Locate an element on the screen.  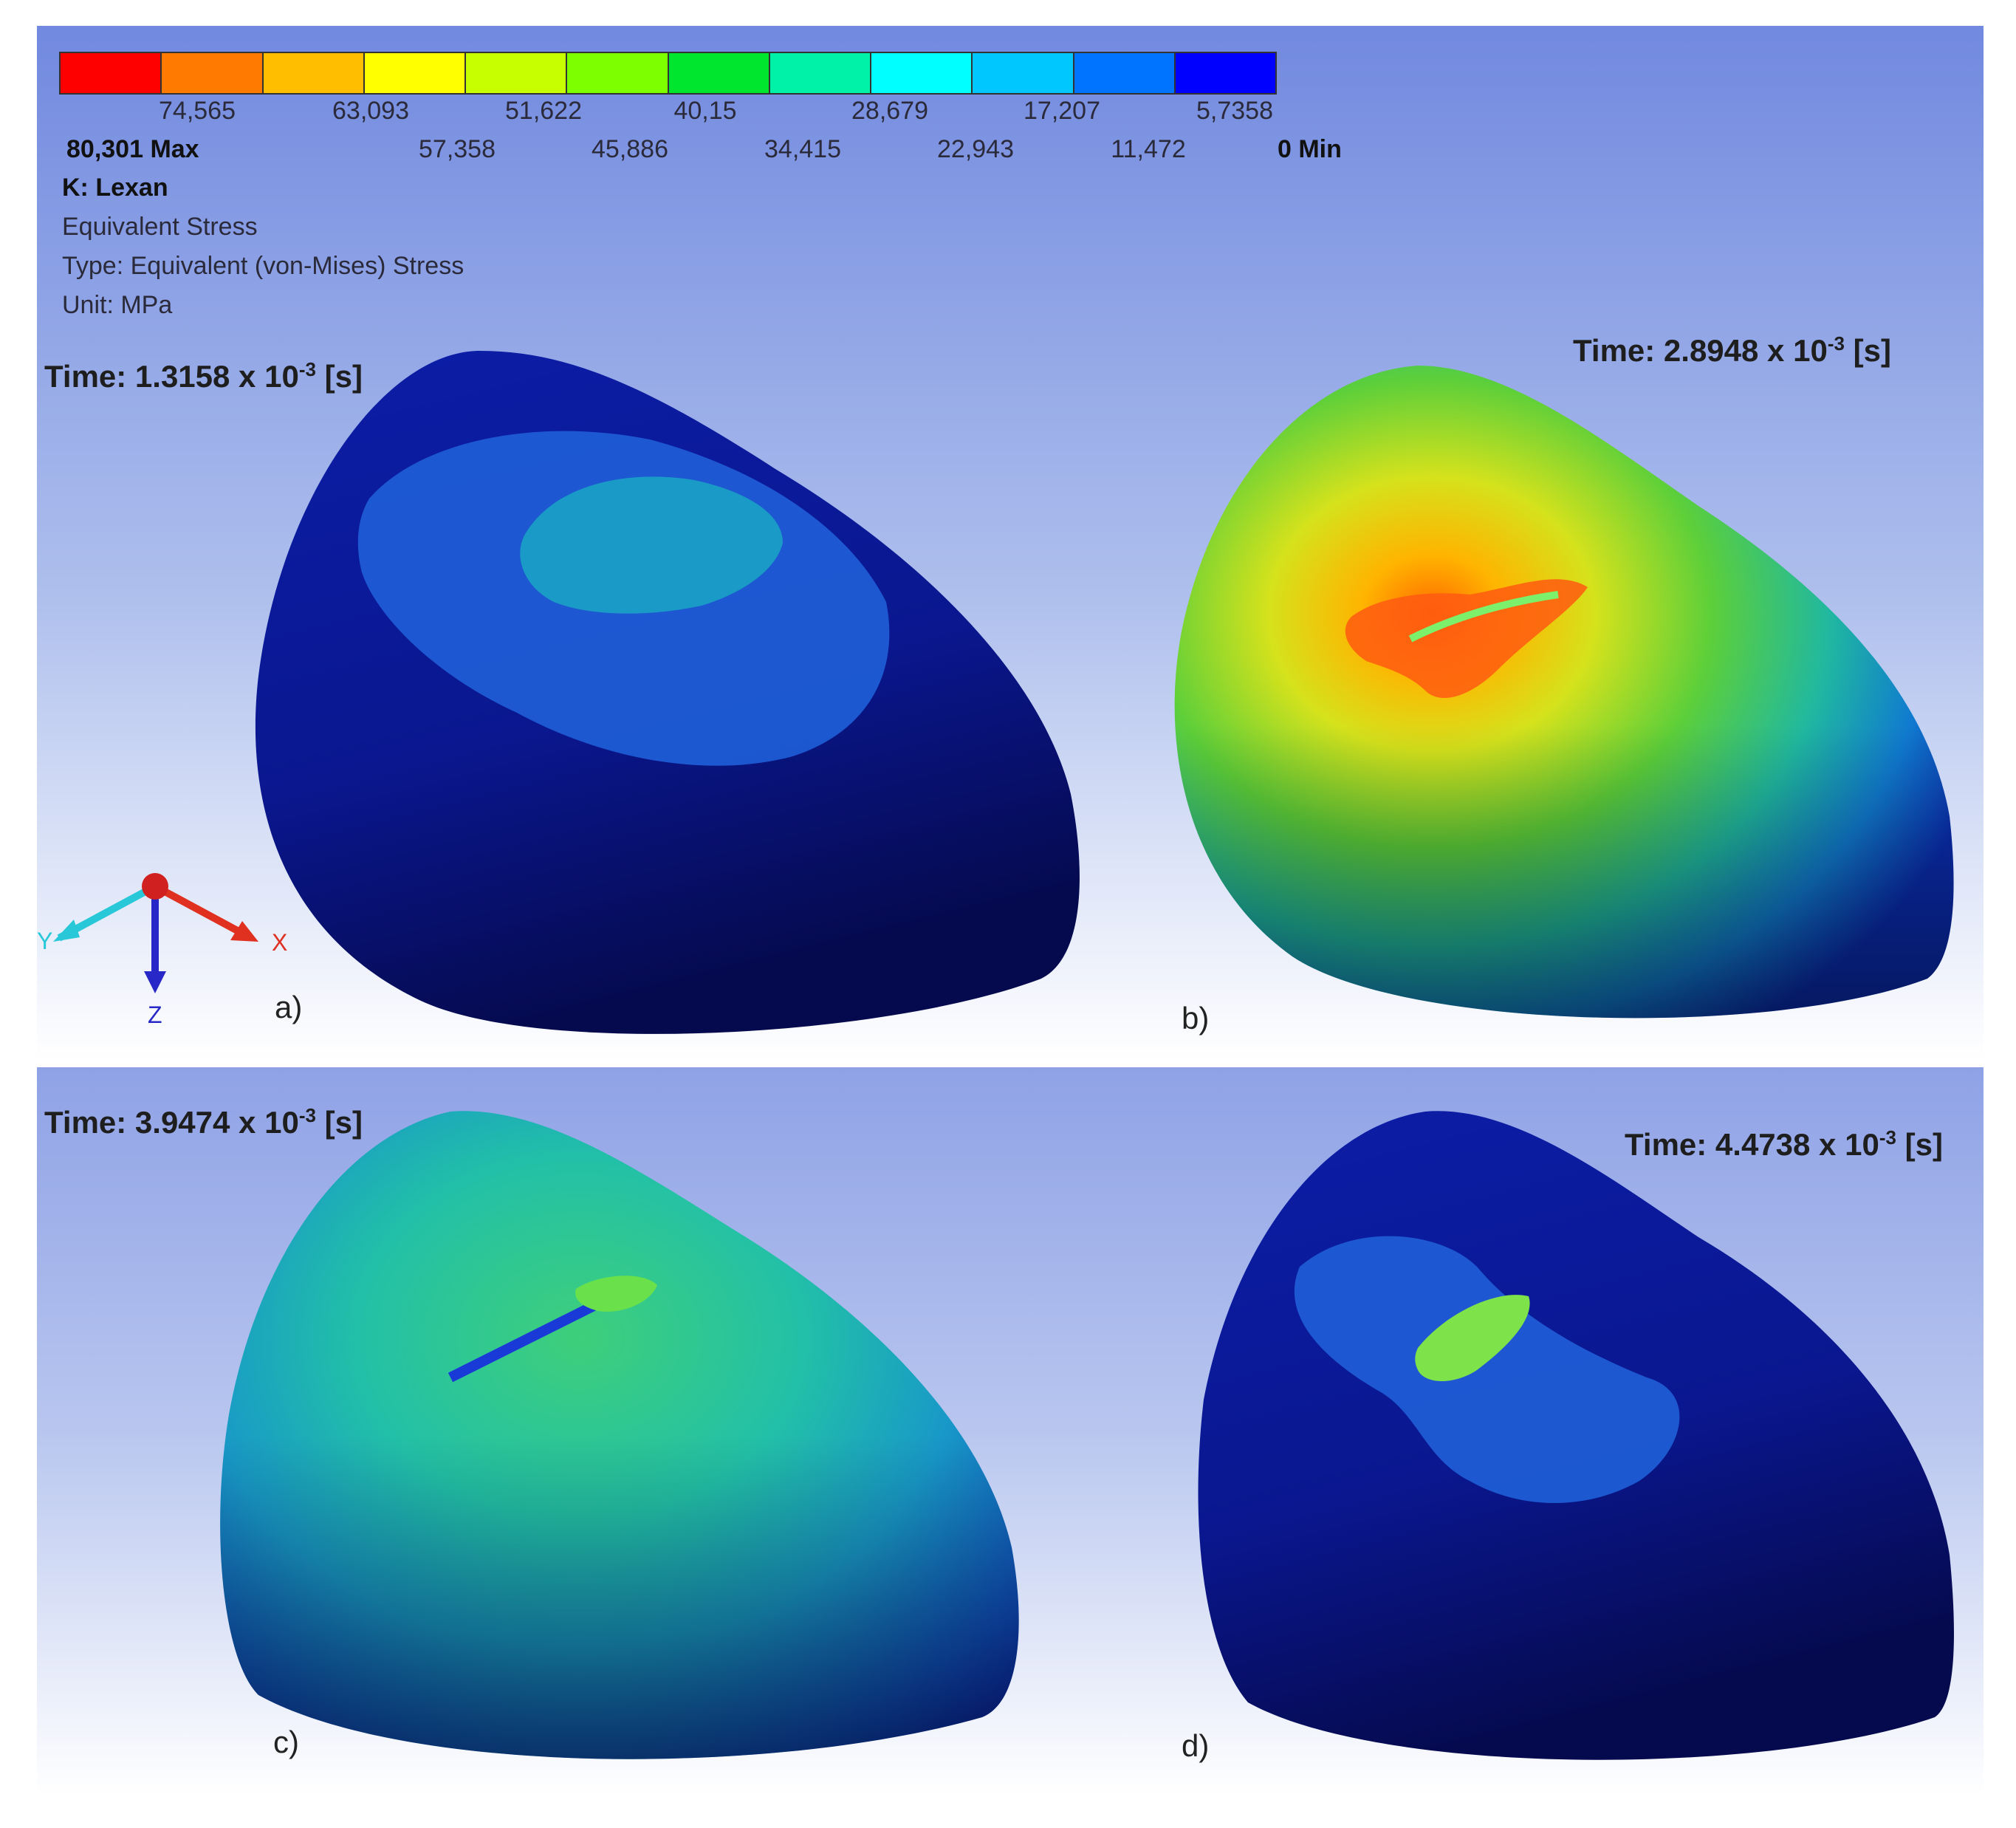
legend-tick: 17,207 is located at coordinates (1062, 111).